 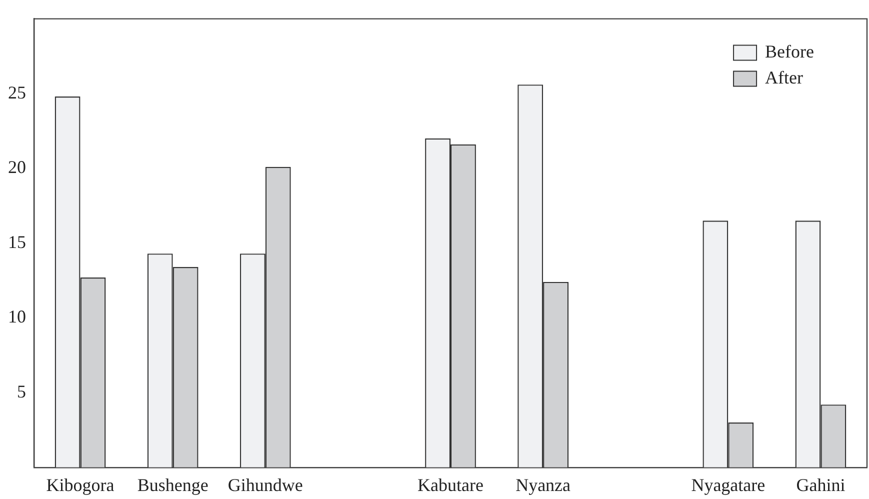 What do you see at coordinates (172, 484) in the screenshot?
I see `x-tick-label: Bushenge` at bounding box center [172, 484].